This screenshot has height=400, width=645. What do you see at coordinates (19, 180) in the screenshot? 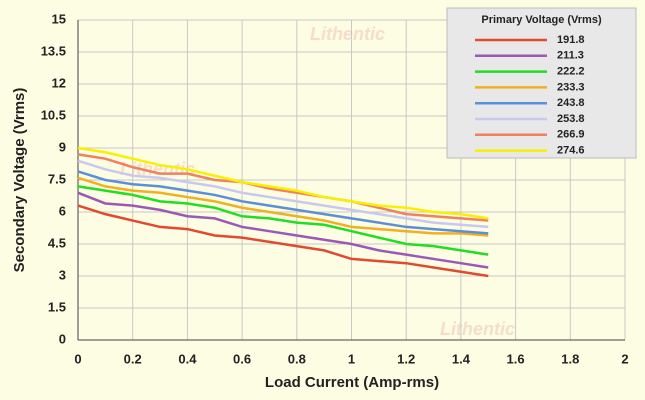
I see `y-axis-label: Secondary Voltage (Vrms)` at bounding box center [19, 180].